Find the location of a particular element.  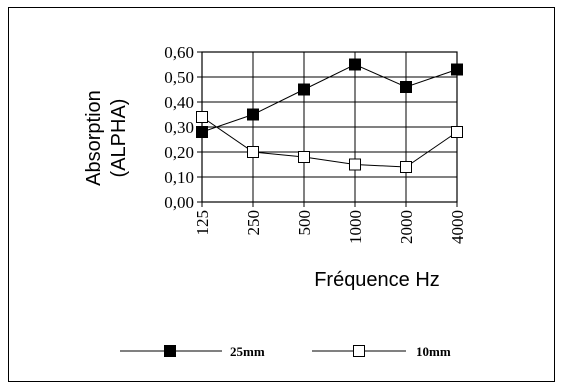

y-axis-title-line2: (ALPHA) is located at coordinates (119, 138).